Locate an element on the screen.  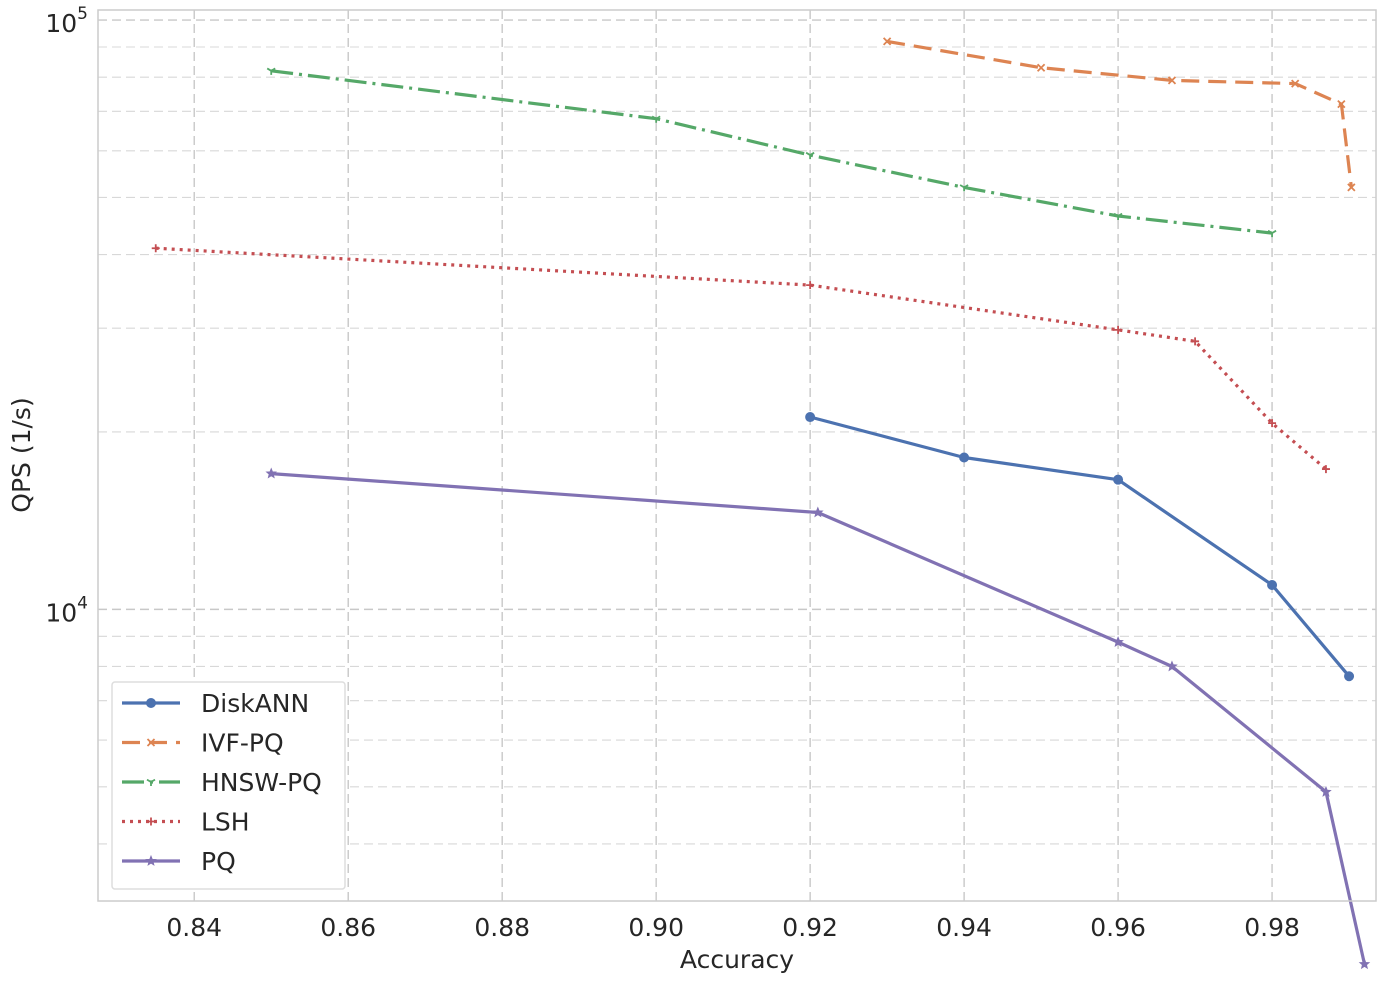
legend: DiskANN IVF-PQ HNSW-PQ LSH PQ is located at coordinates (228, 785).